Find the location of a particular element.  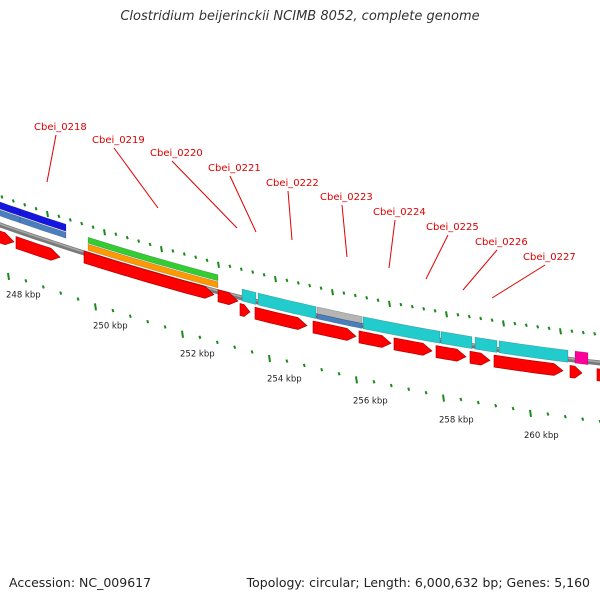

gene-label: Cbei_0221 is located at coordinates (234, 168).